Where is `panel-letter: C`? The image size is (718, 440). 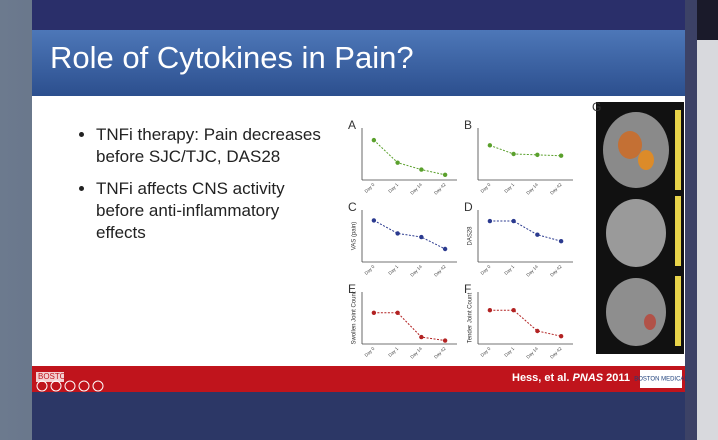 panel-letter: C is located at coordinates (352, 207).